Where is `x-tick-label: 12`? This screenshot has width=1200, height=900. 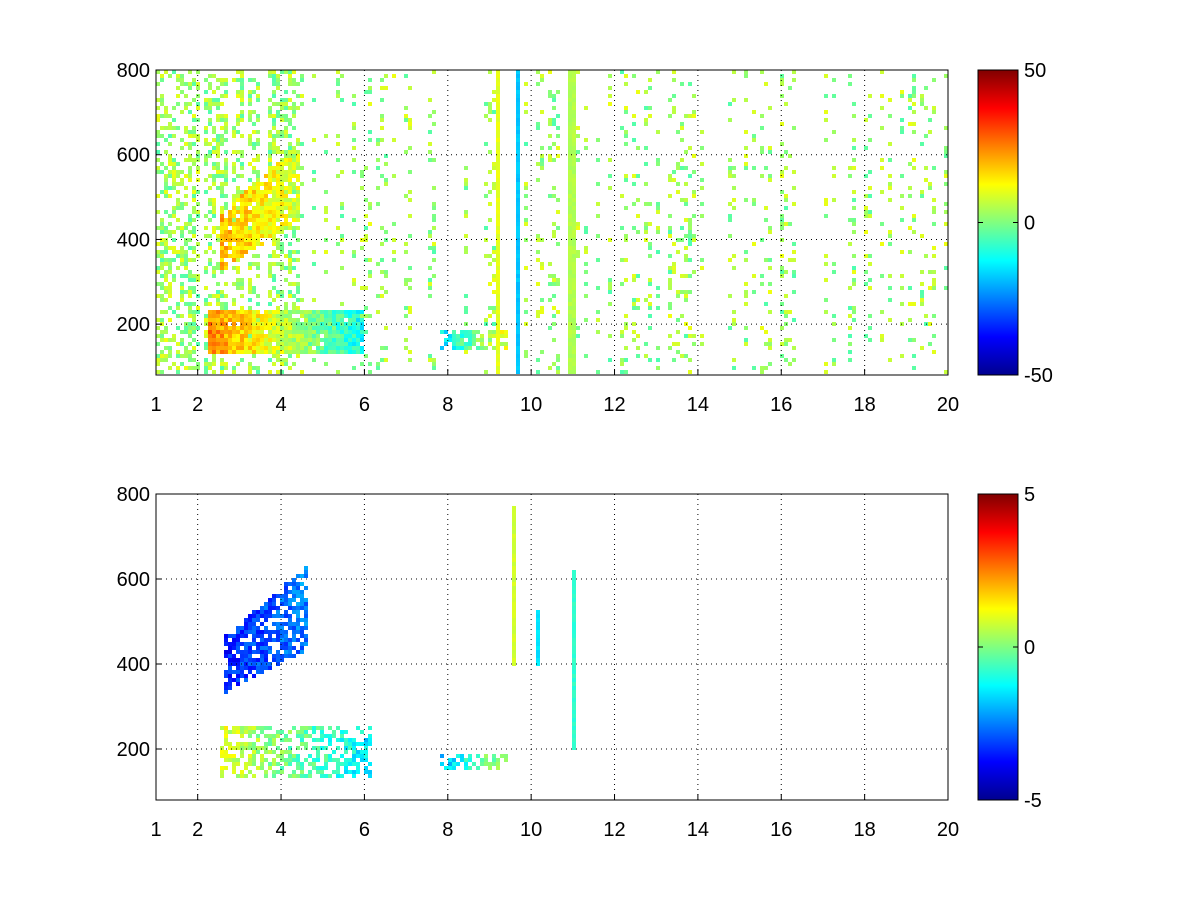 x-tick-label: 12 is located at coordinates (614, 405).